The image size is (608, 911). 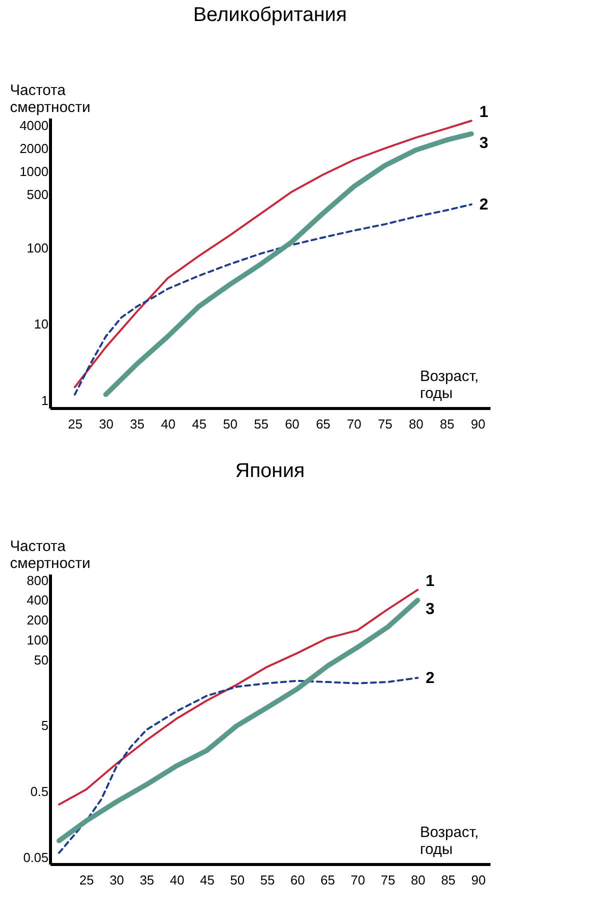 What do you see at coordinates (37, 600) in the screenshot?
I see `y-tick-label: 400` at bounding box center [37, 600].